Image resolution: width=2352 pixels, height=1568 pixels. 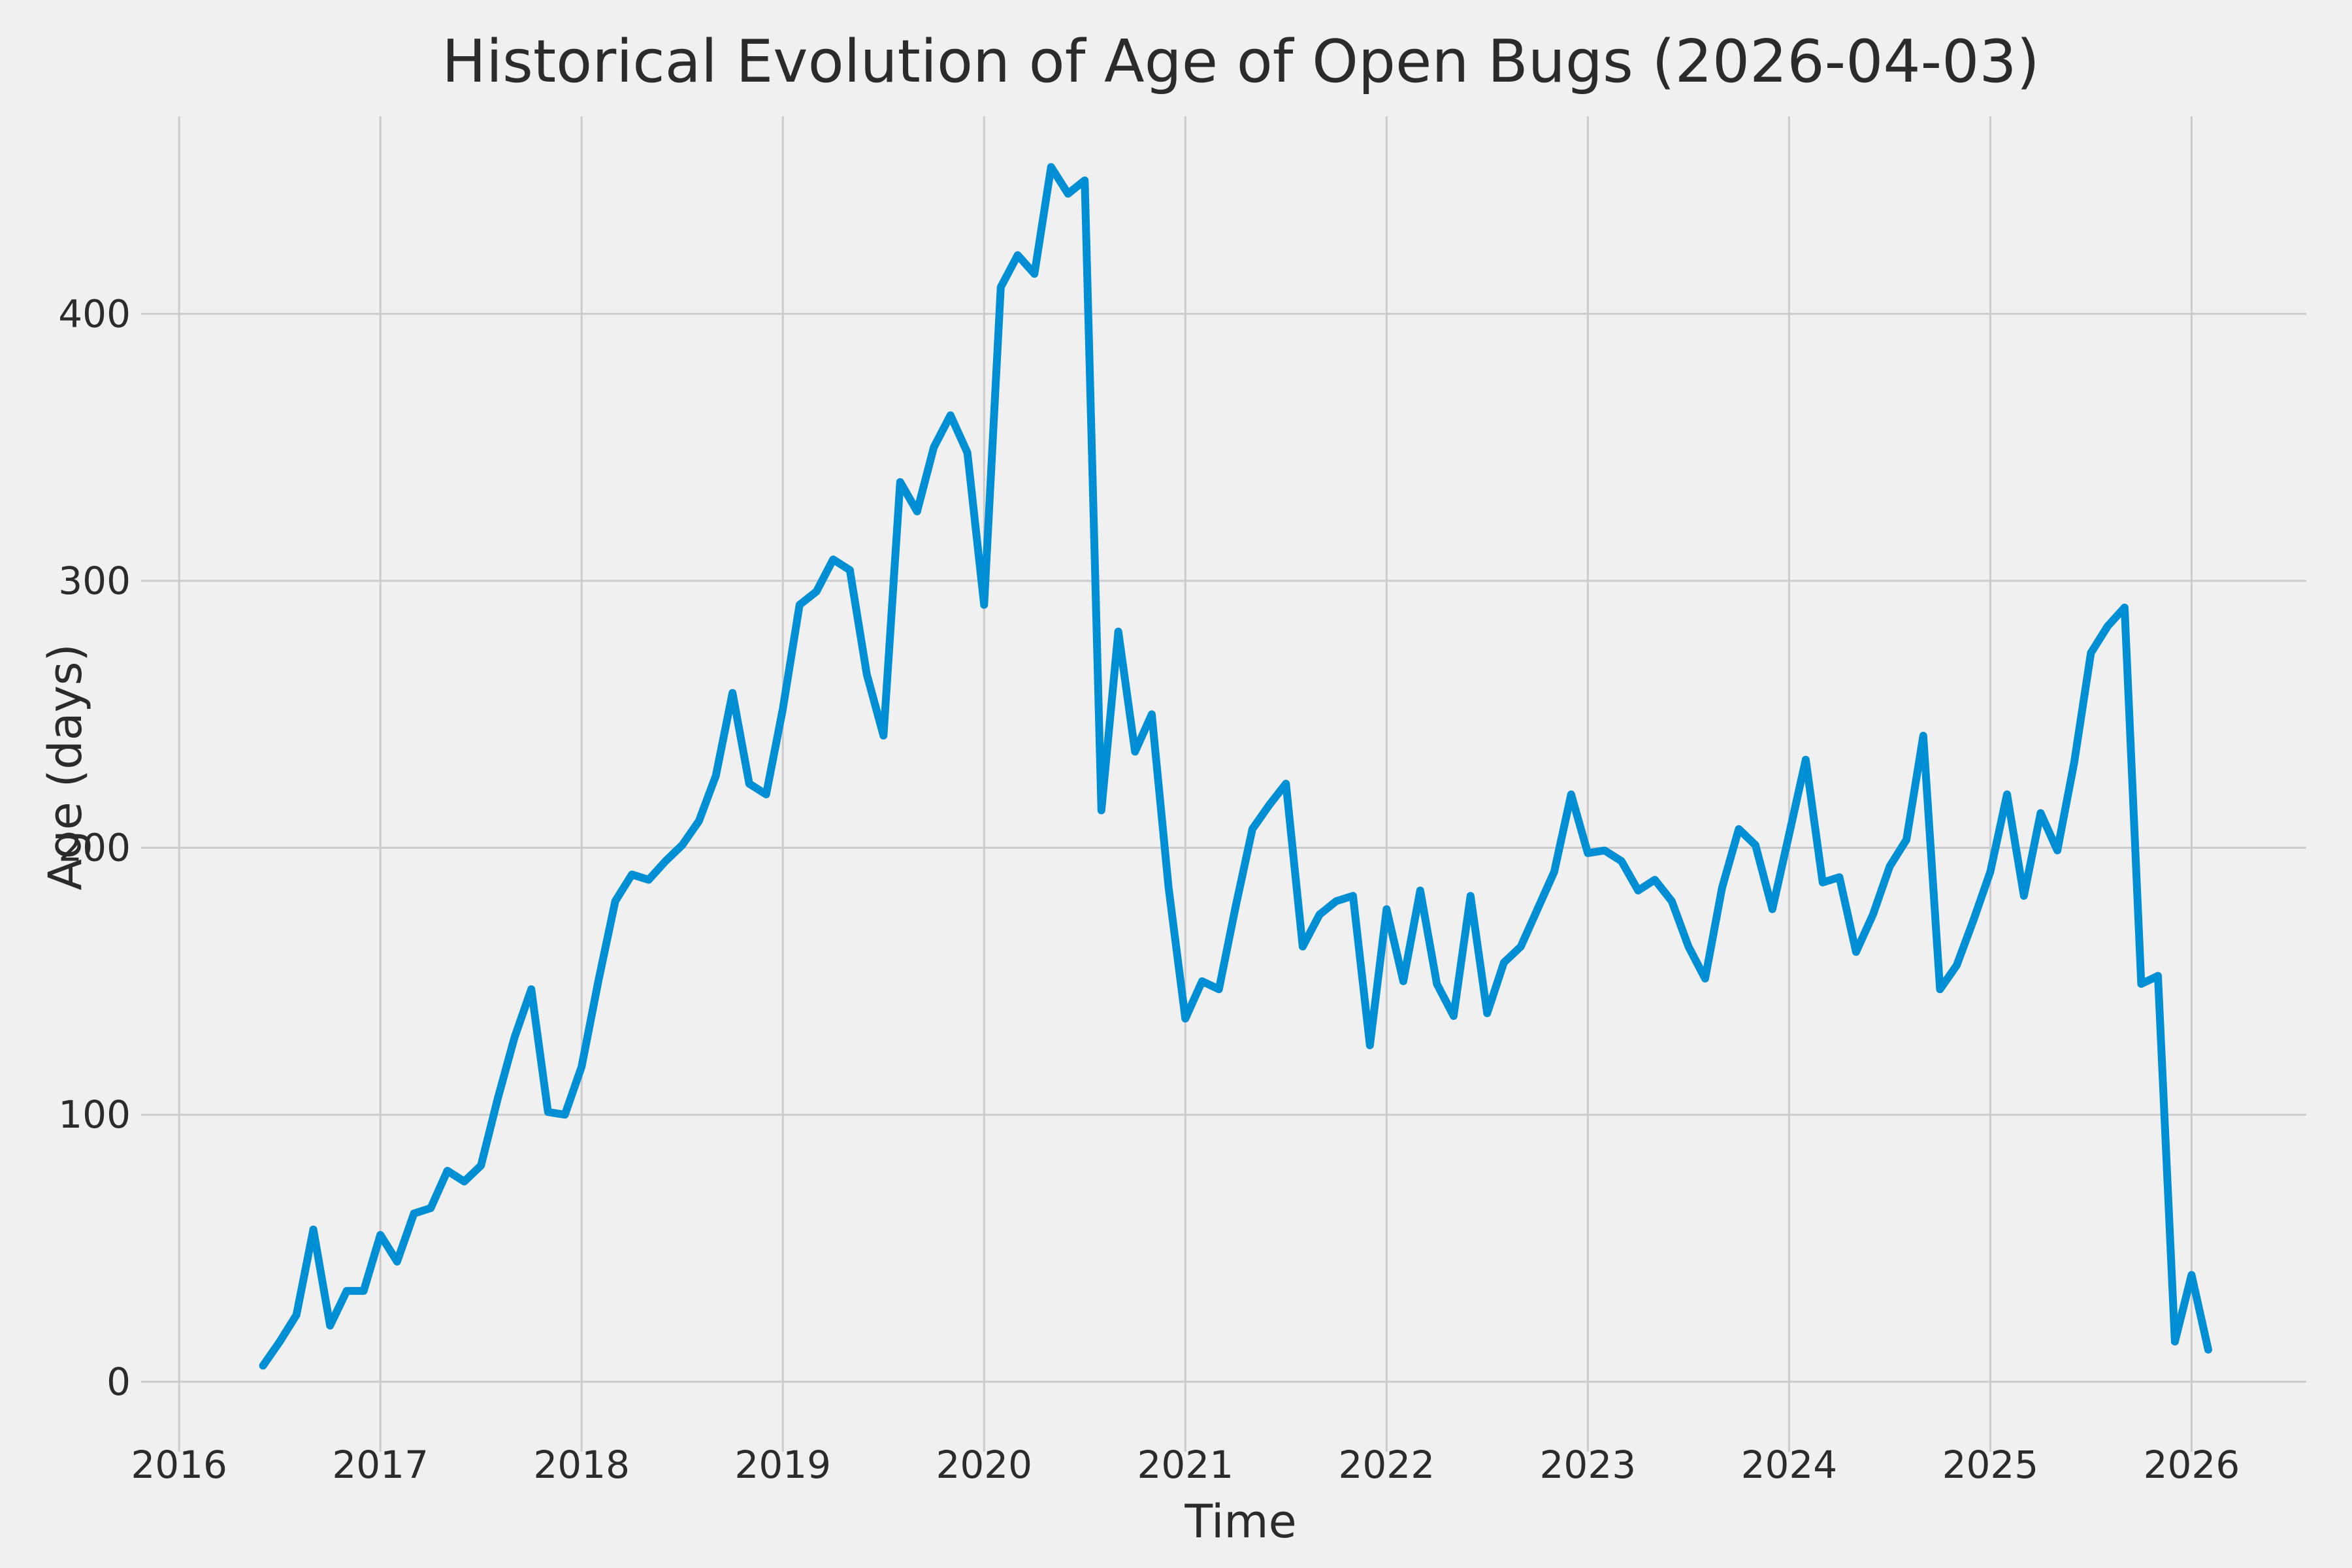 I want to click on x-tick-label: 2016, so click(x=179, y=1465).